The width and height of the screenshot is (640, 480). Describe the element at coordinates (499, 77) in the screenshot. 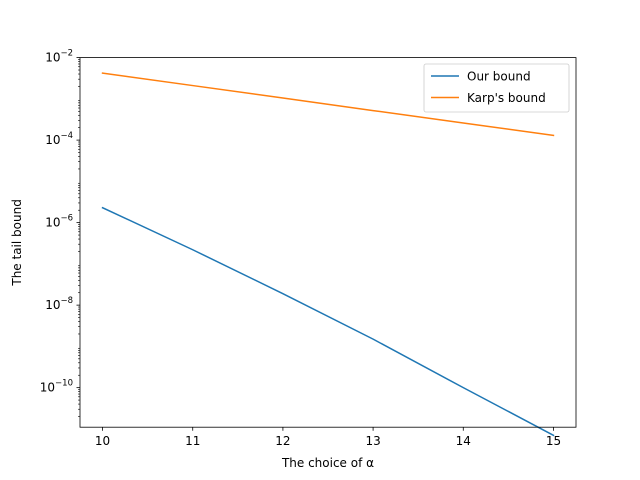

I see `legend-label-0: Our bound` at that location.